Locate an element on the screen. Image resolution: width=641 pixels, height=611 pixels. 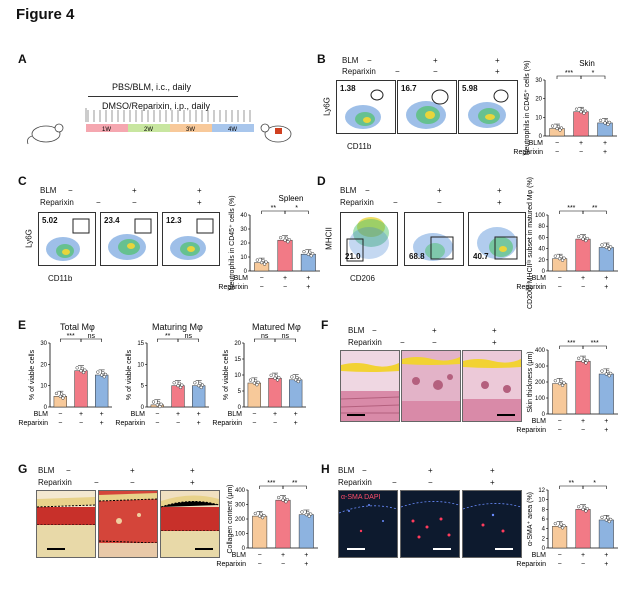
figure-title: Figure 4 is located at coordinates (45, 14).